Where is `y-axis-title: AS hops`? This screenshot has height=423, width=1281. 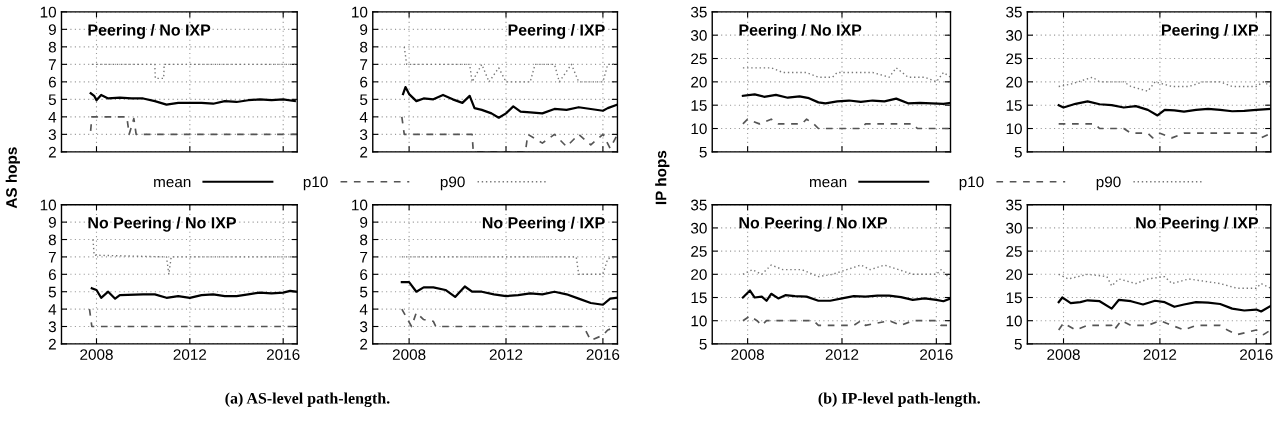 y-axis-title: AS hops is located at coordinates (12, 178).